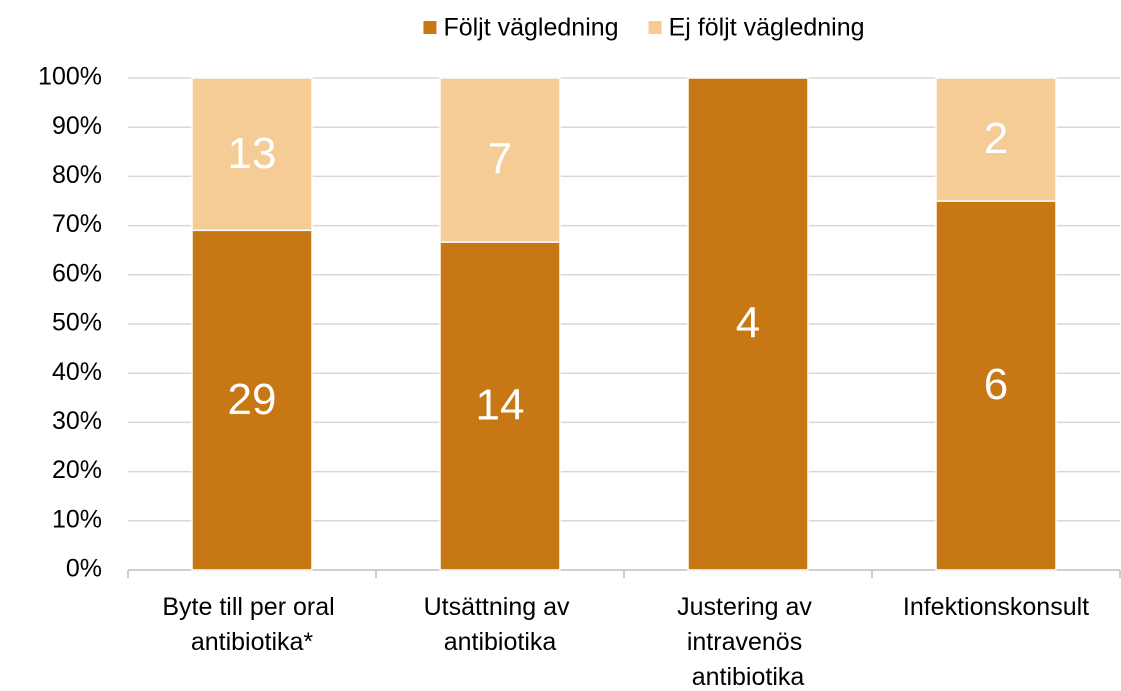 Image resolution: width=1121 pixels, height=691 pixels. What do you see at coordinates (500, 607) in the screenshot?
I see `x-tick-label-line: Utsättning av` at bounding box center [500, 607].